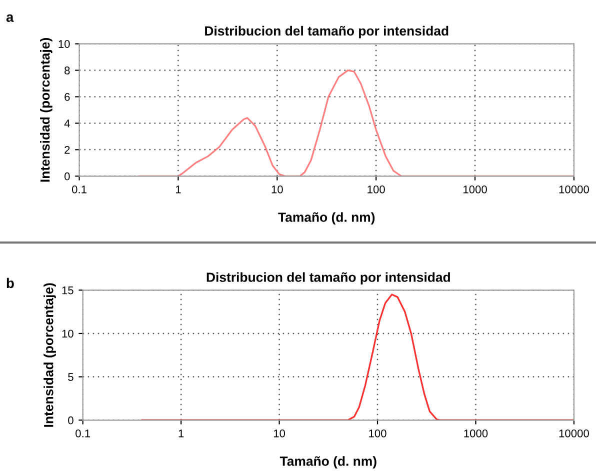  Describe the element at coordinates (71, 377) in the screenshot. I see `y-tick-label: 5` at that location.